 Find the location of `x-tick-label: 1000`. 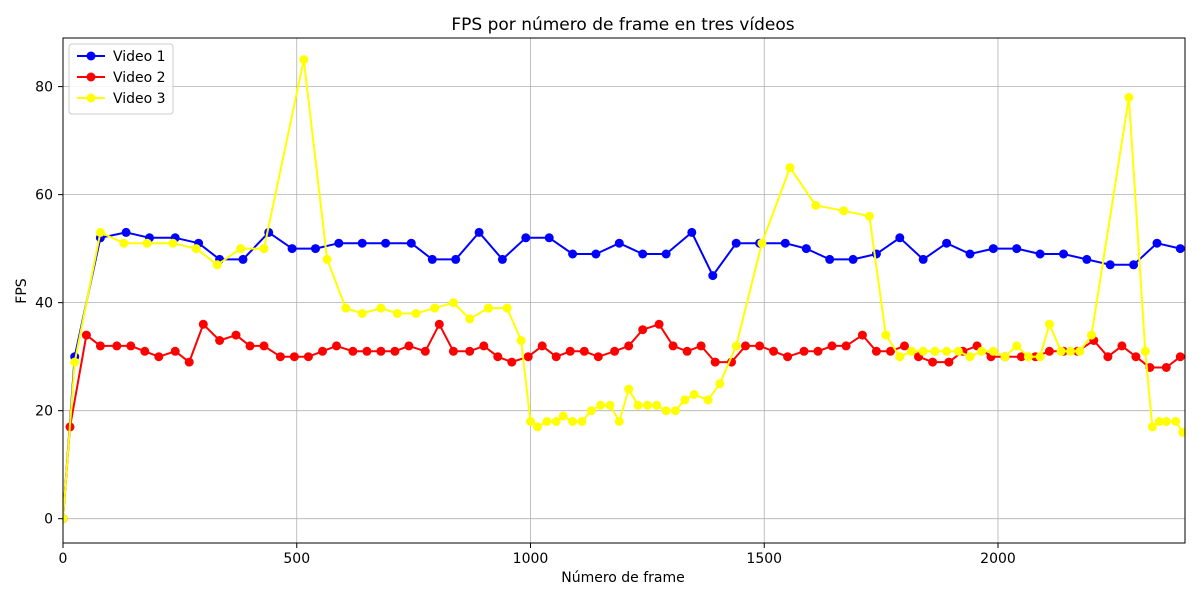

x-tick-label: 1000 is located at coordinates (531, 559).